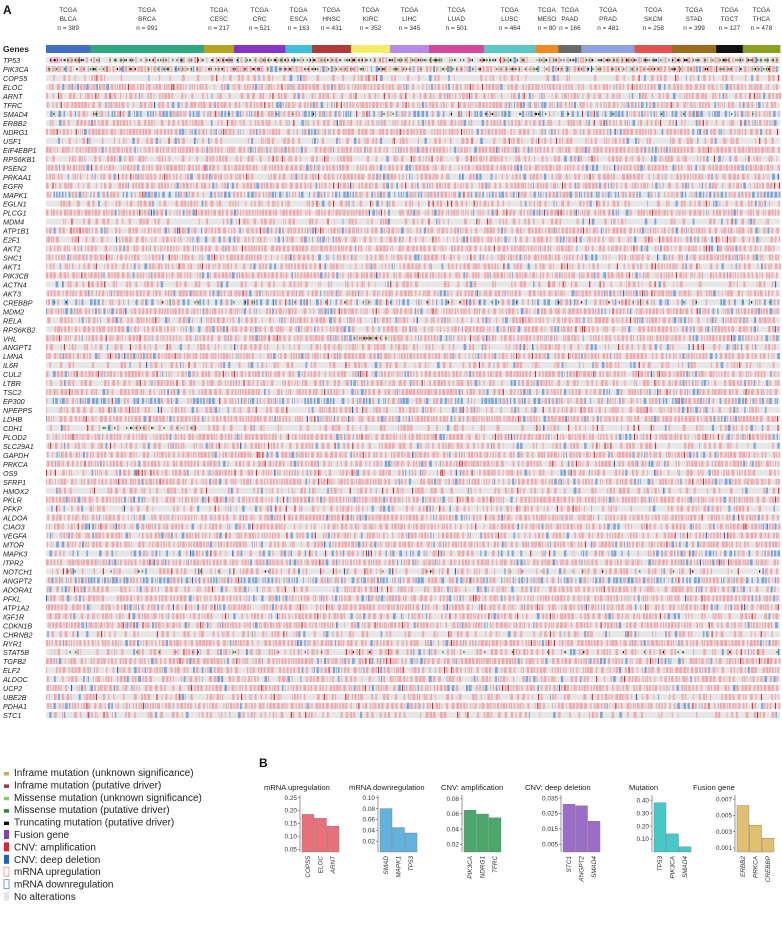 This screenshot has width=782, height=944. What do you see at coordinates (332, 28) in the screenshot?
I see `cohort-size-label: n = 431` at bounding box center [332, 28].